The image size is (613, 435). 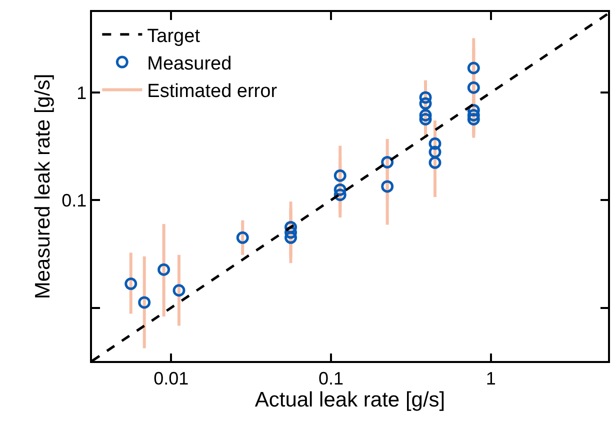 I want to click on legend-label: Measured, so click(x=189, y=63).